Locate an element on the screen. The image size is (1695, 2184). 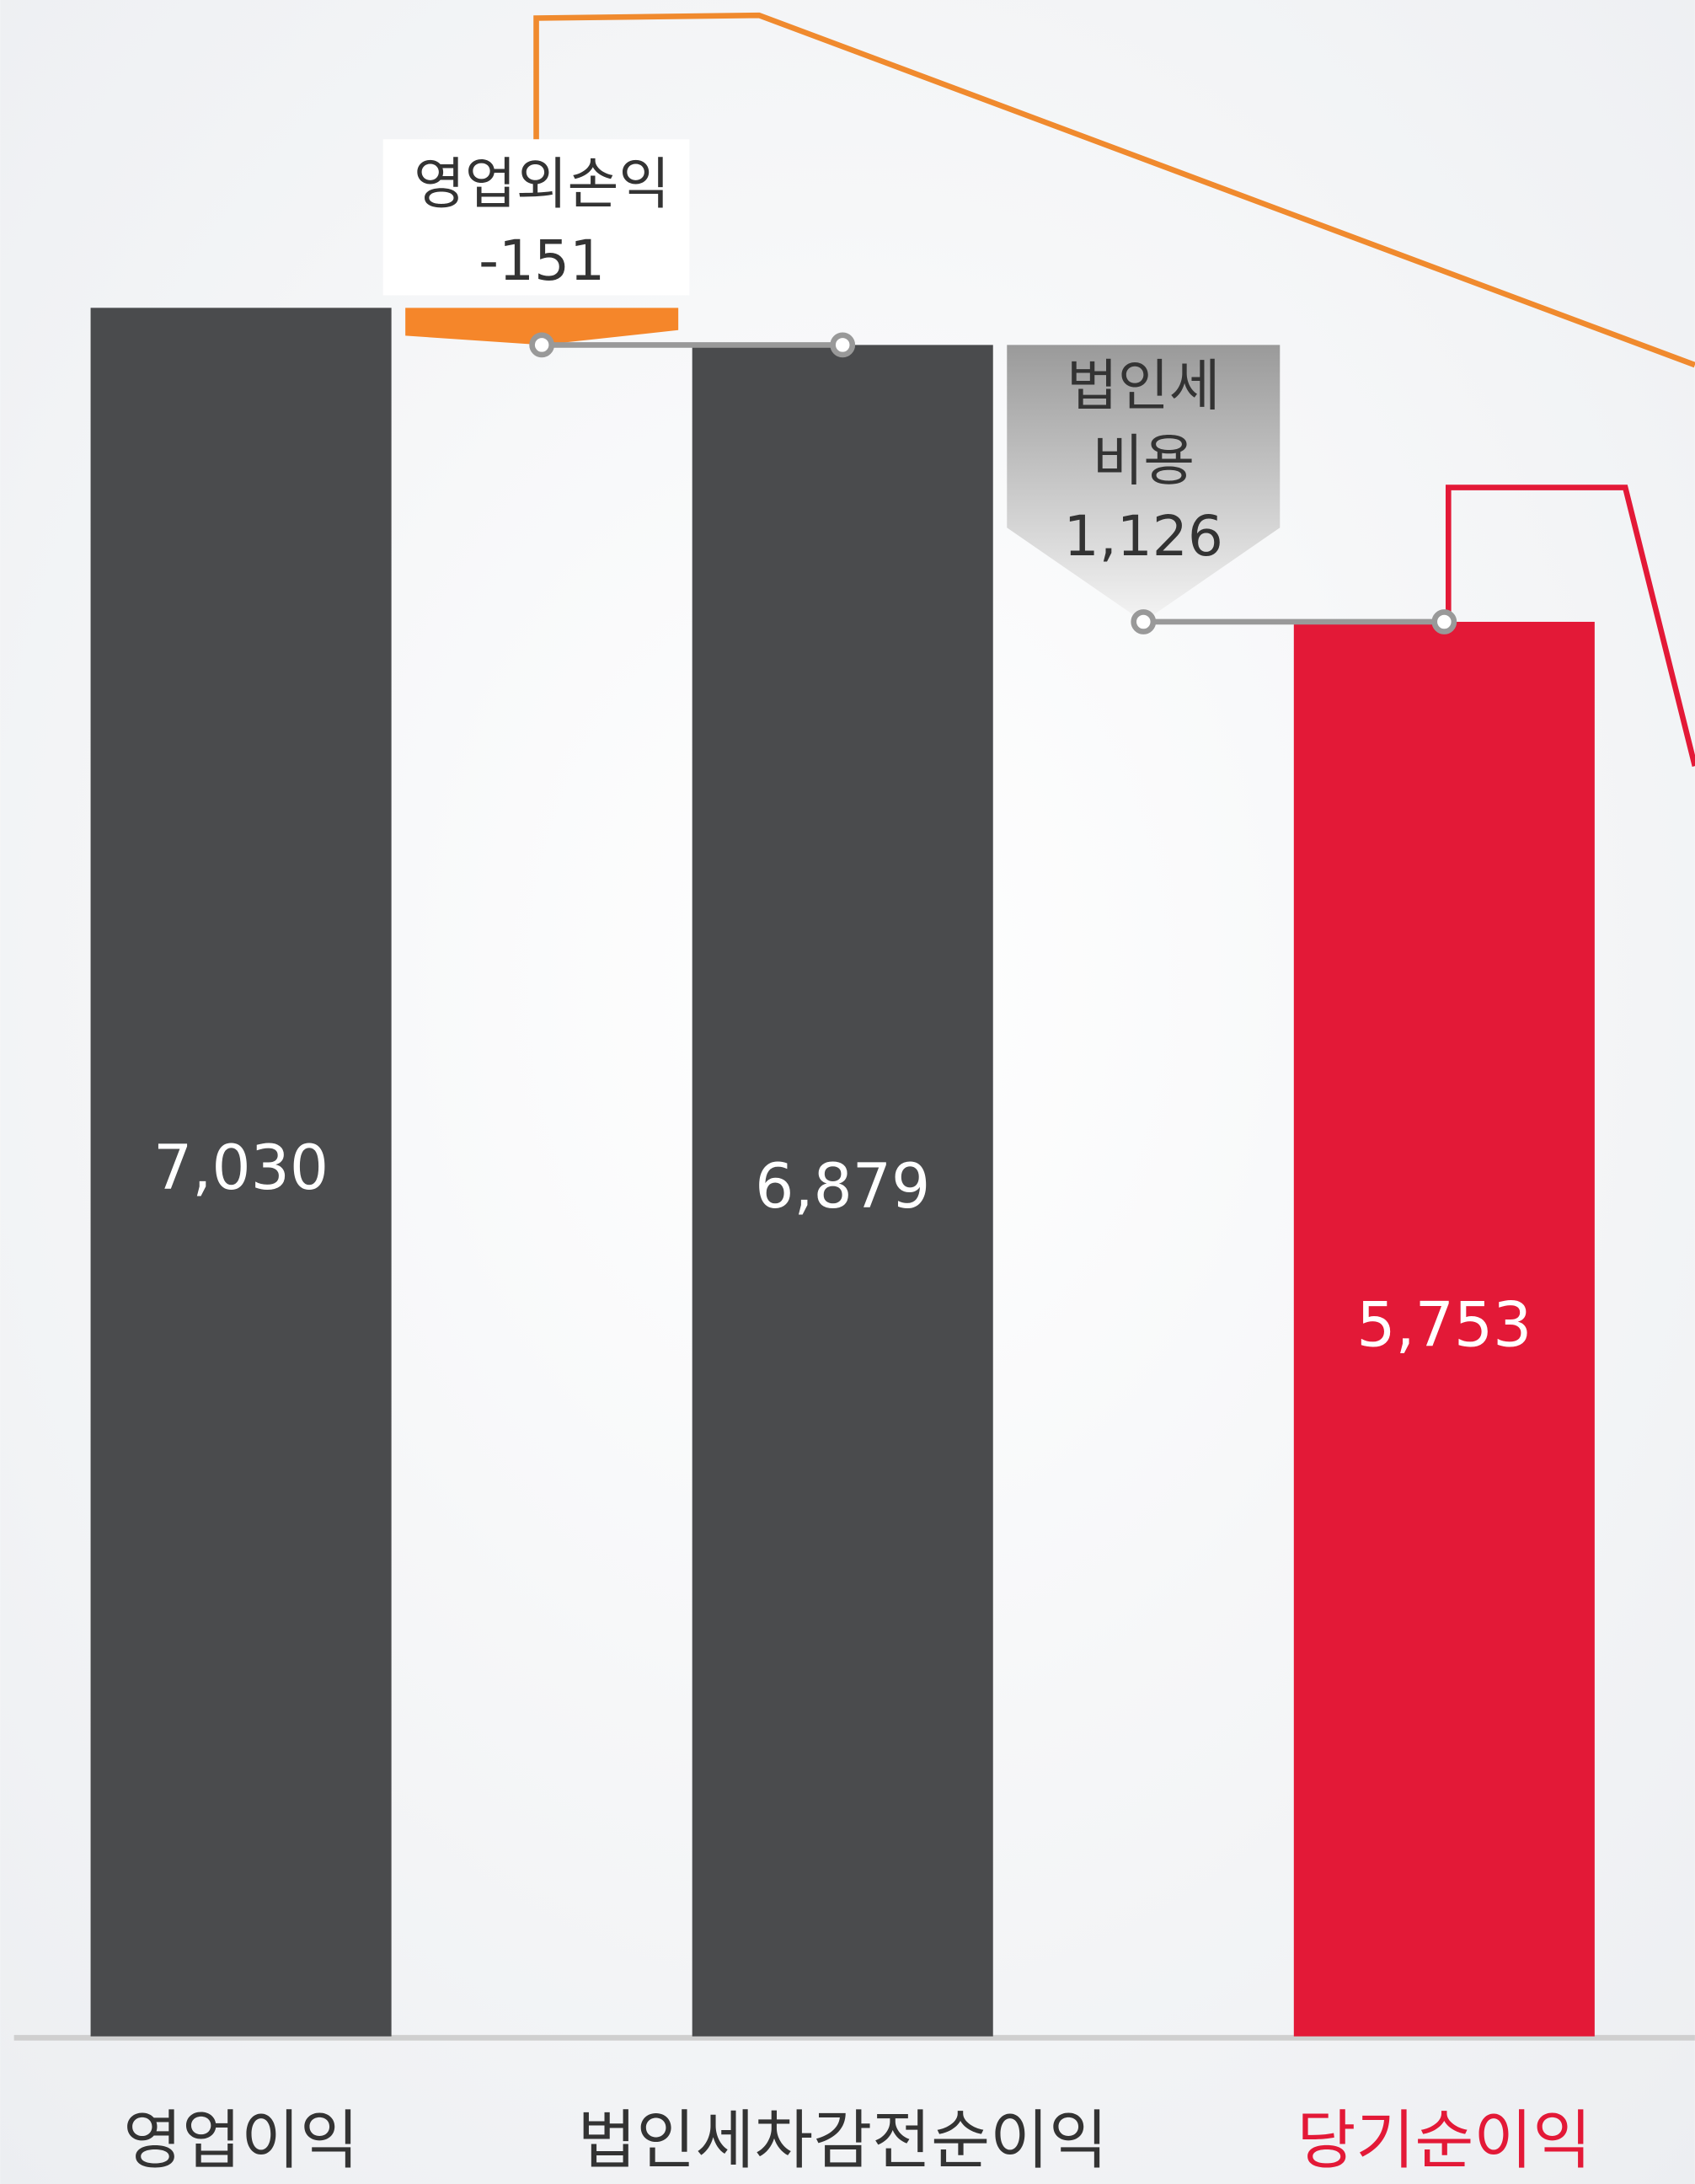
step-value: 1,126 is located at coordinates (1144, 536).